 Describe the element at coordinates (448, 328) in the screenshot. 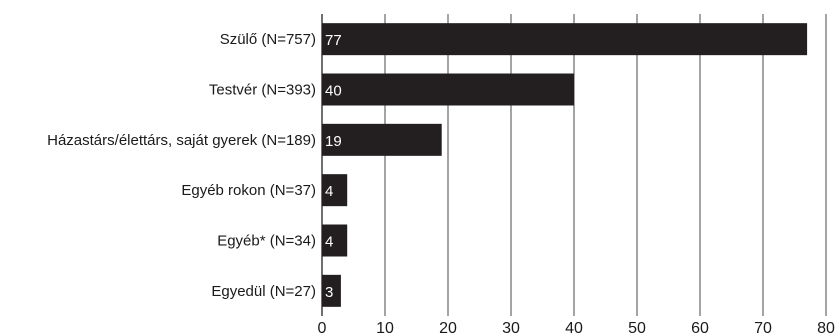

I see `x-tick-label-20: 20` at that location.